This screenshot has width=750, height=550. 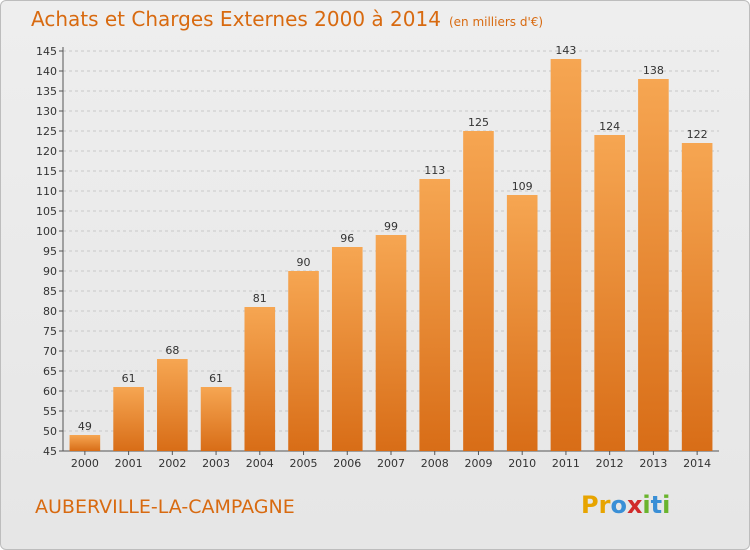 I want to click on bar-value-label: 109, so click(x=522, y=186).